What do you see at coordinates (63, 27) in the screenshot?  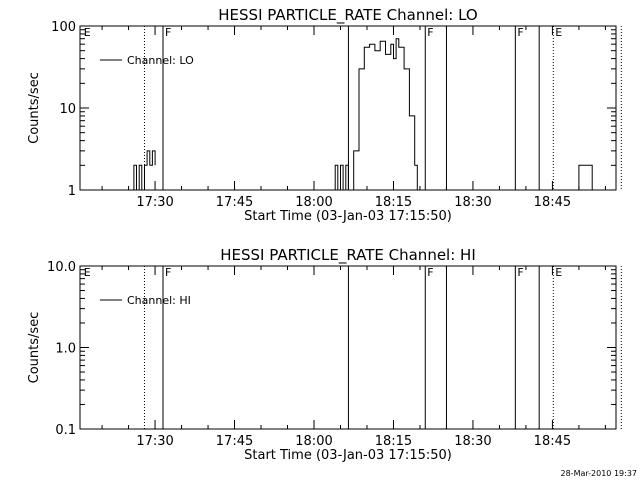 I see `y-tick-label: 100` at bounding box center [63, 27].